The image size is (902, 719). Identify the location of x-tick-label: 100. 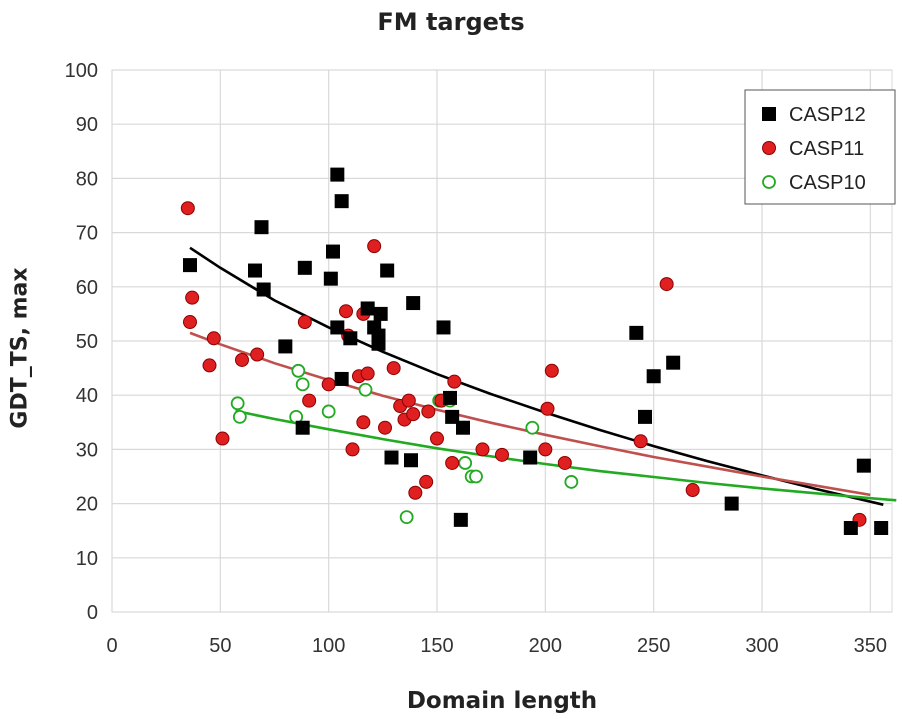
(328, 646).